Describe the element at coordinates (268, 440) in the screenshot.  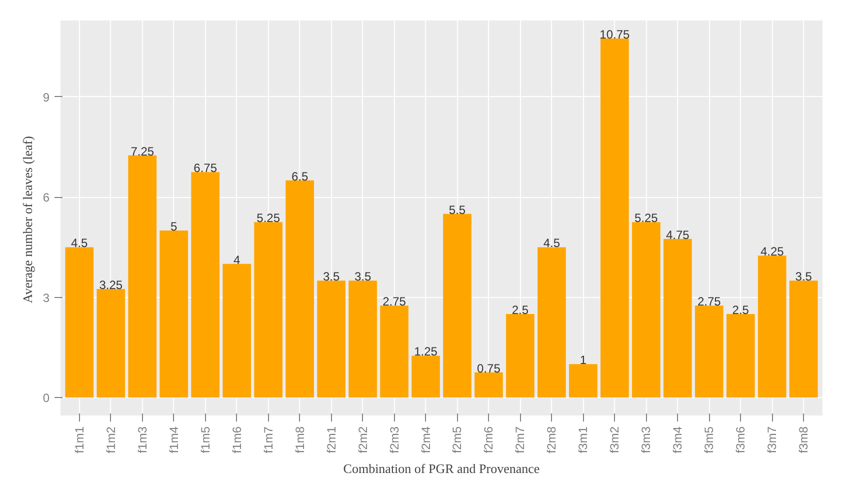
I see `x-tick-label: f1m7` at that location.